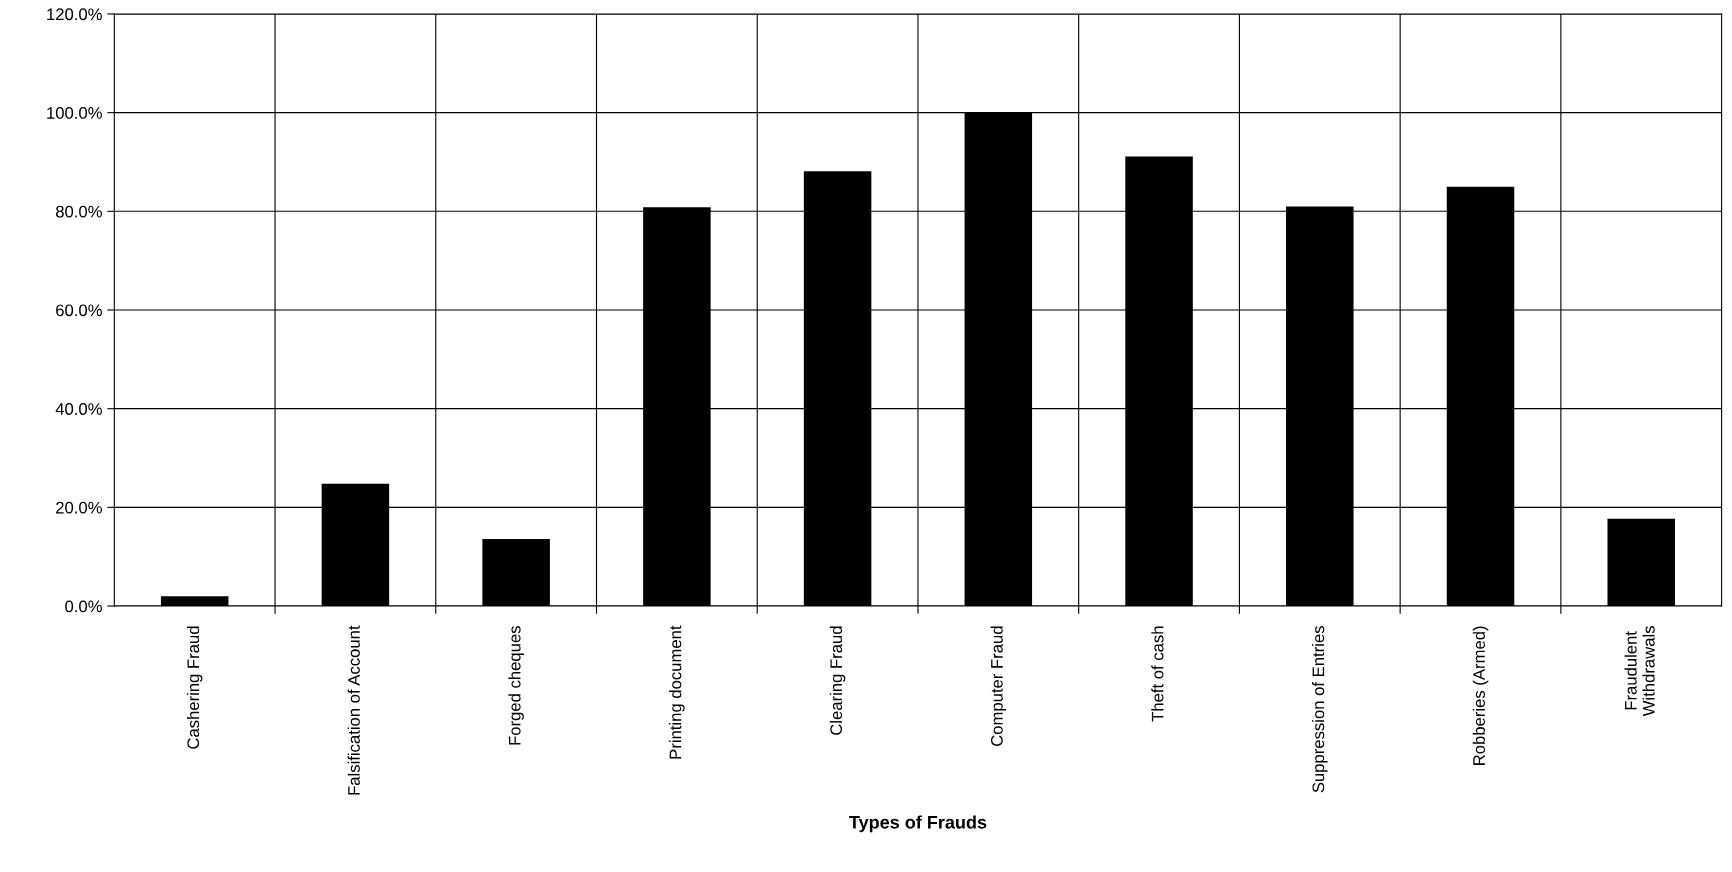 This screenshot has width=1732, height=872. What do you see at coordinates (74, 113) in the screenshot?
I see `y-tick-label: 100.0%` at bounding box center [74, 113].